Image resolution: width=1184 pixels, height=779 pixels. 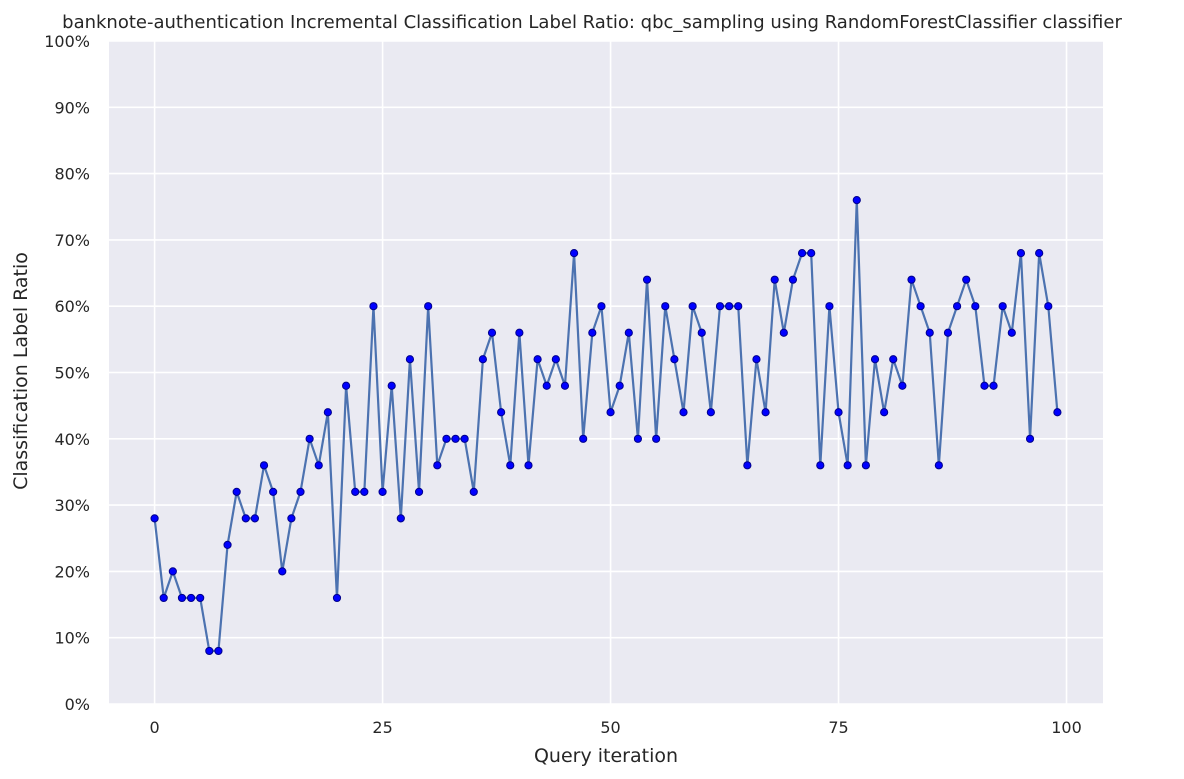 What do you see at coordinates (72, 373) in the screenshot?
I see `y-tick-label: 50%` at bounding box center [72, 373].